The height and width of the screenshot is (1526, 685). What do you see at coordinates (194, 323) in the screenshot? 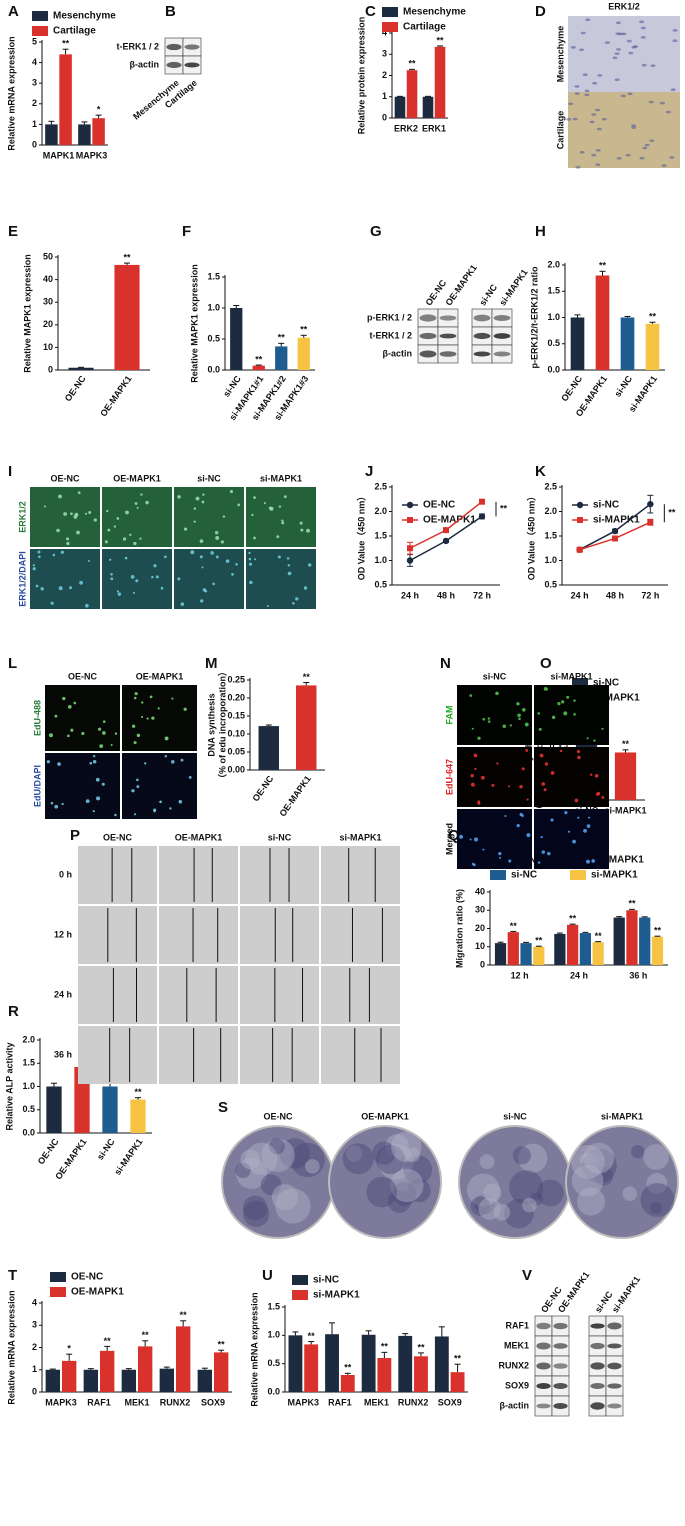
I see `y-axis-label: Relative MAPK1 expression` at bounding box center [194, 323].